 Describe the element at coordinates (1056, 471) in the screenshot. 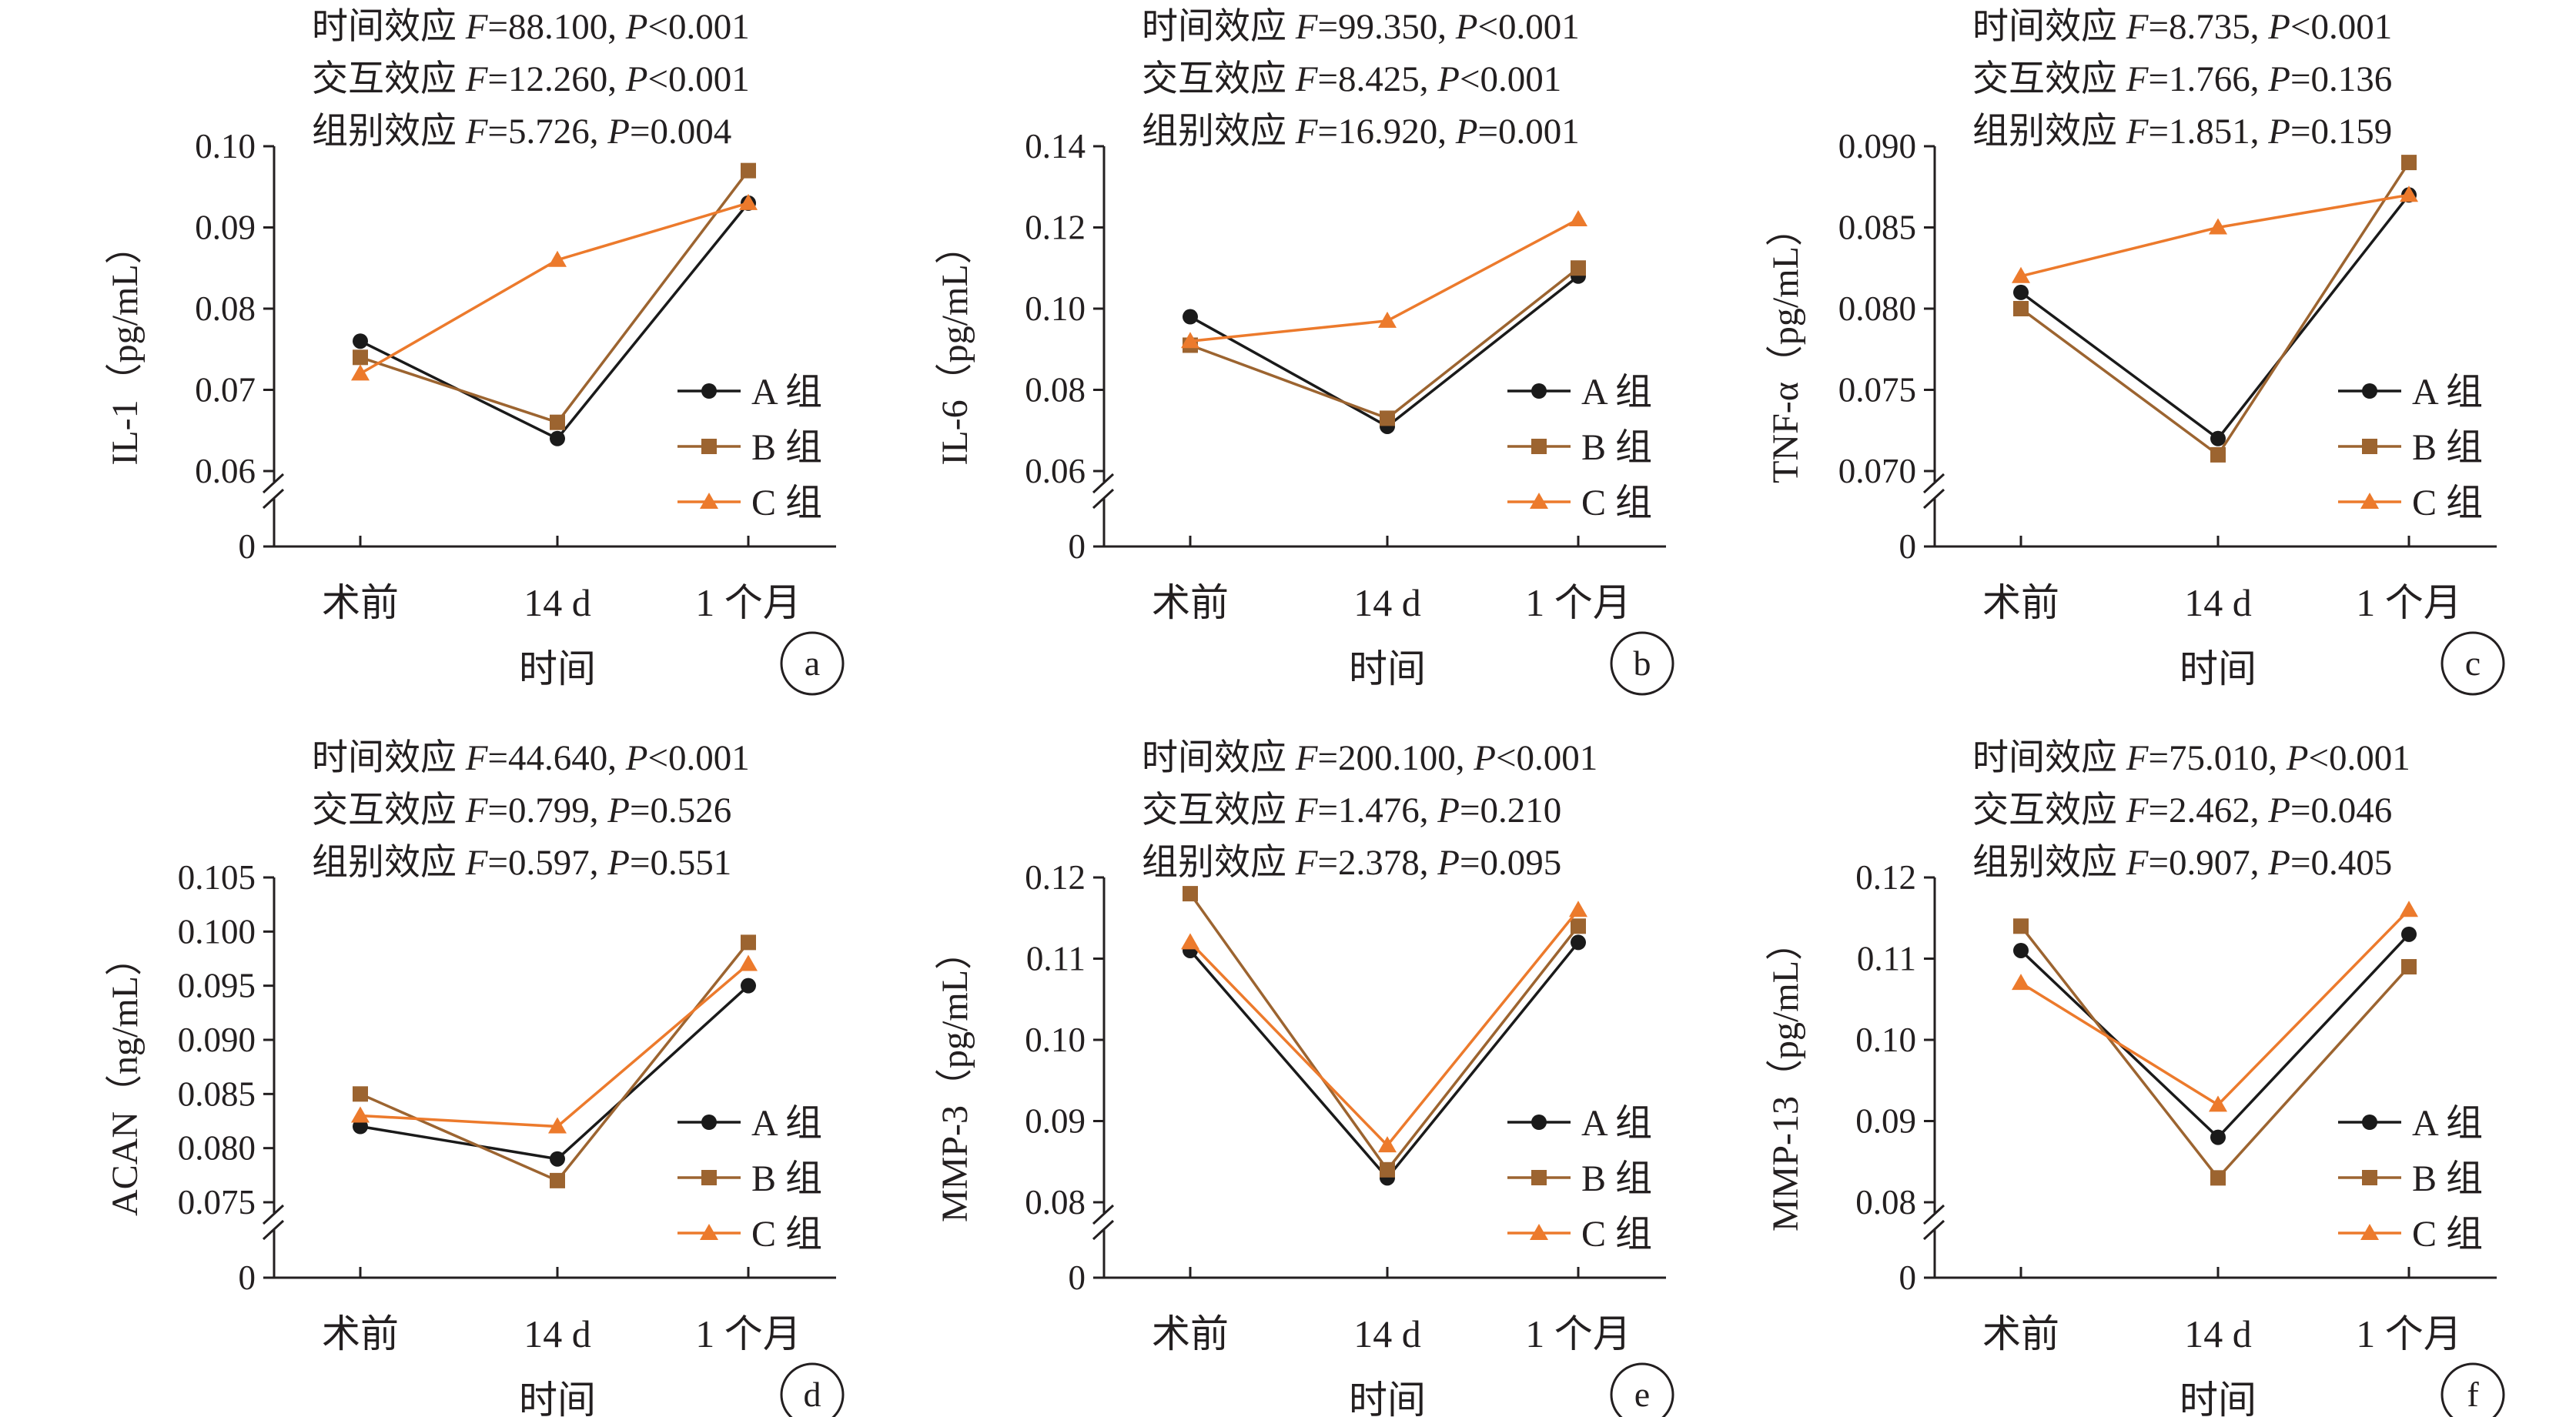

I see `y-tick-label: 0.06` at that location.